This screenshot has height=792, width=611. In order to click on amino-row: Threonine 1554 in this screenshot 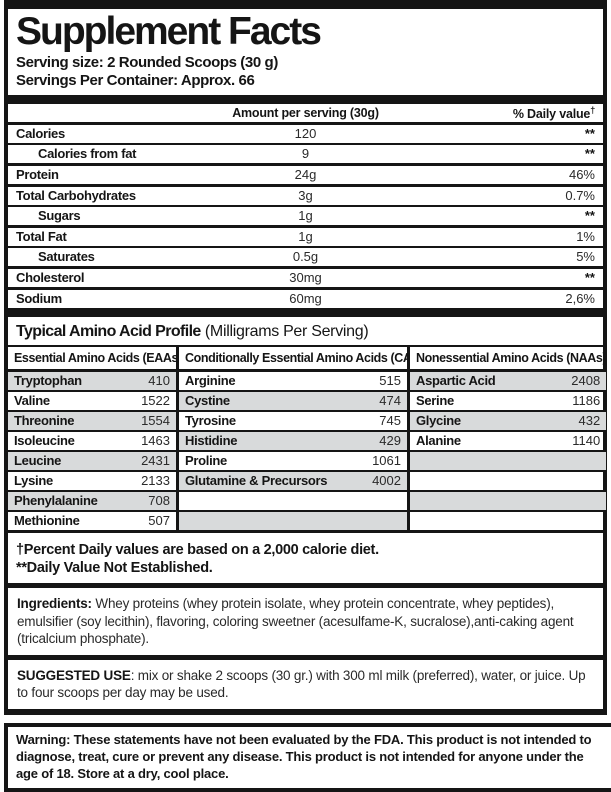, I will do `click(92, 421)`.